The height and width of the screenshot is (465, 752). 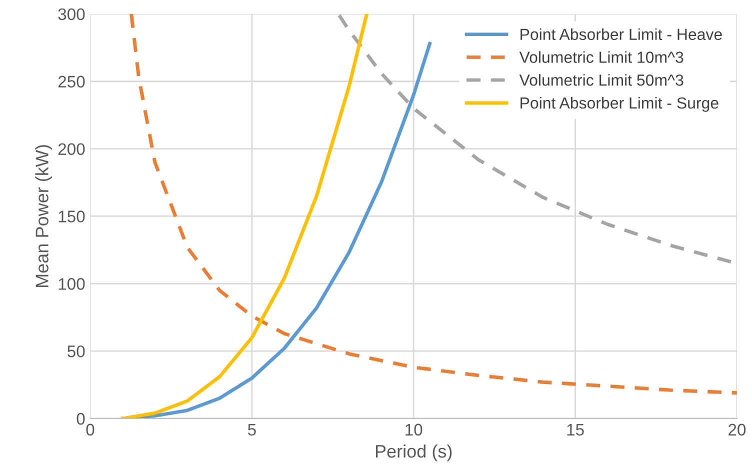 What do you see at coordinates (252, 430) in the screenshot?
I see `x-tick-label: 5` at bounding box center [252, 430].